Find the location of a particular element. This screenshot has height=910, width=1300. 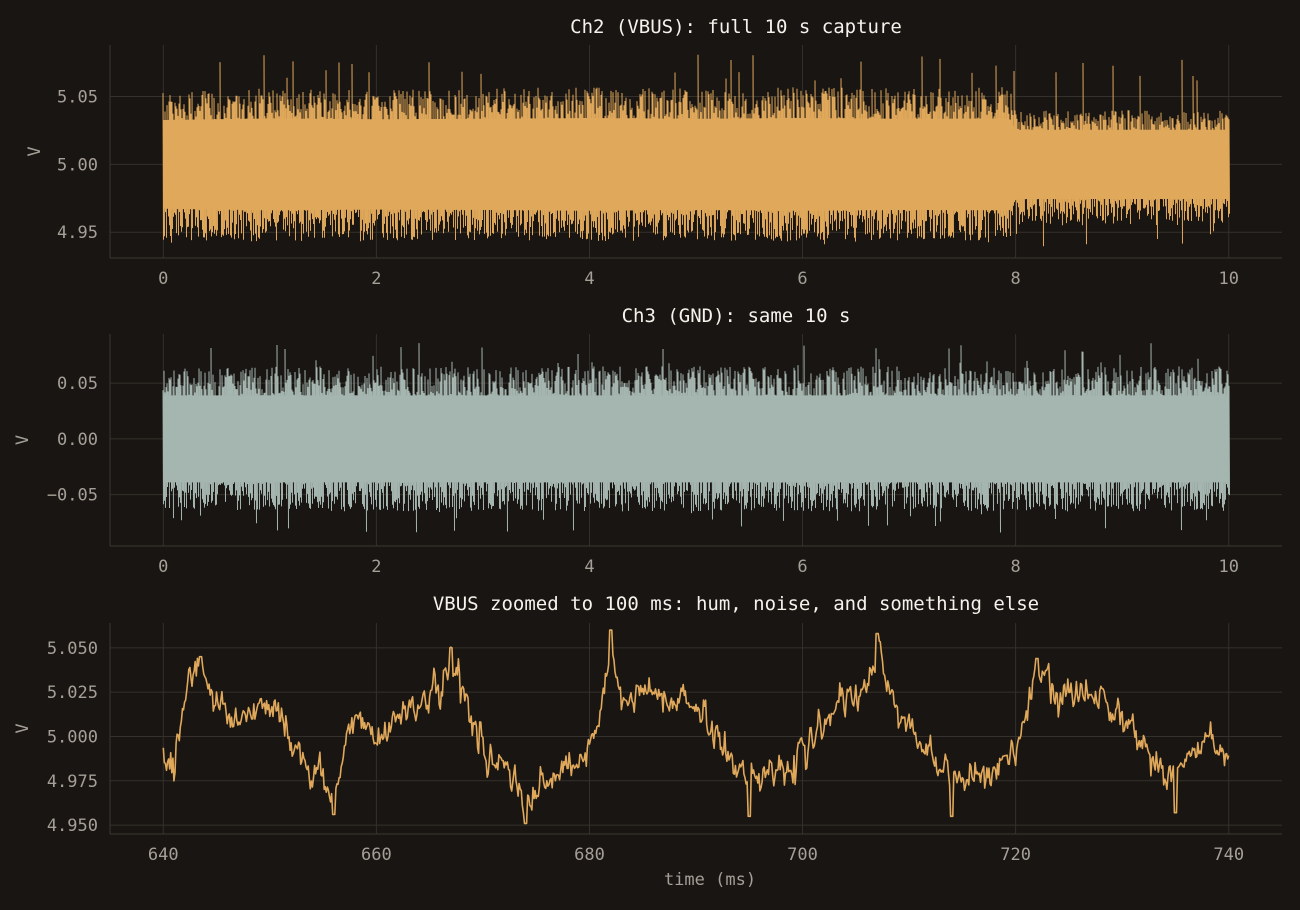

x-tick-label: 640 is located at coordinates (163, 855).